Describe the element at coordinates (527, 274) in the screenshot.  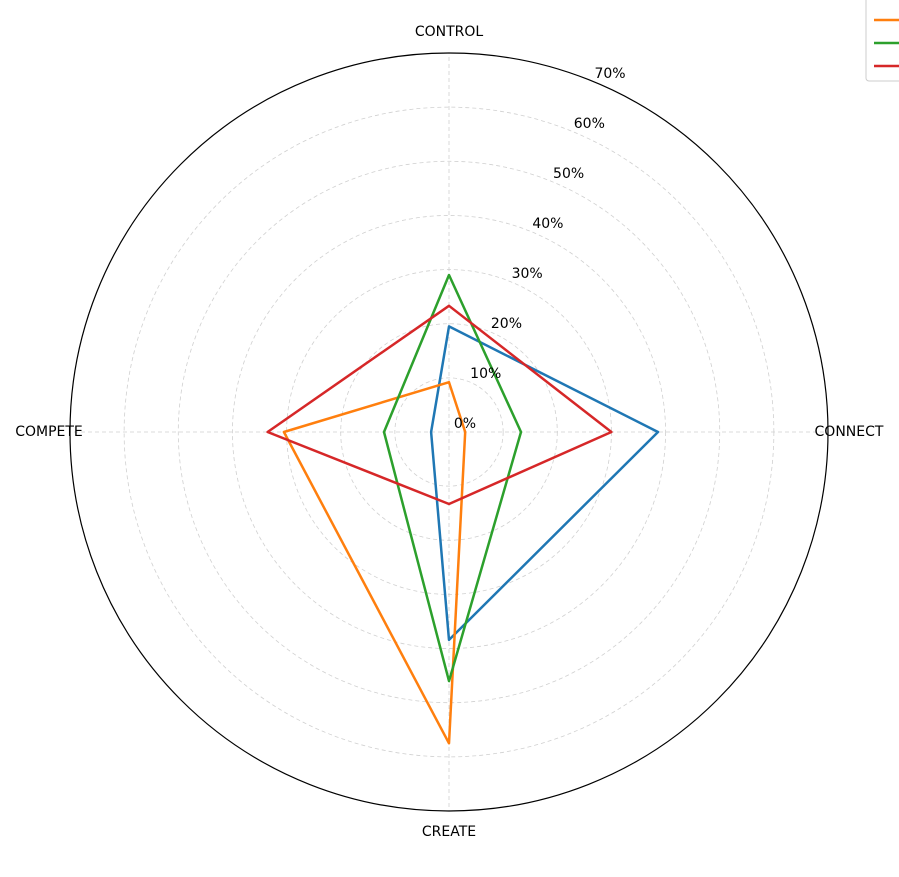
I see `y-tick-label: 30%` at that location.